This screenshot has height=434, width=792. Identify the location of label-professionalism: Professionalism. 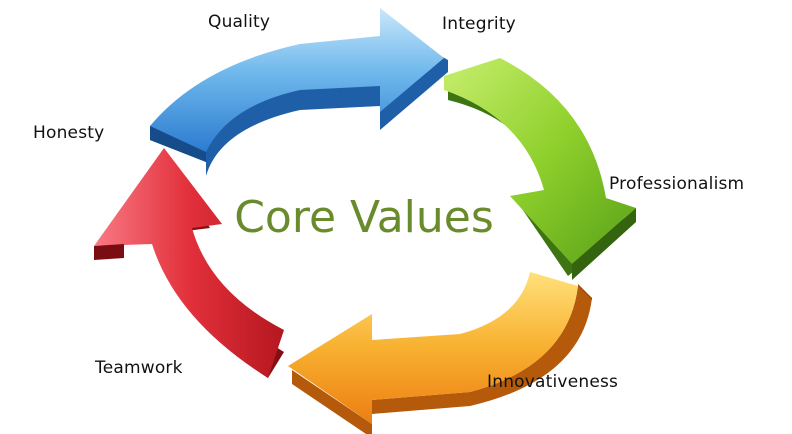
(677, 184).